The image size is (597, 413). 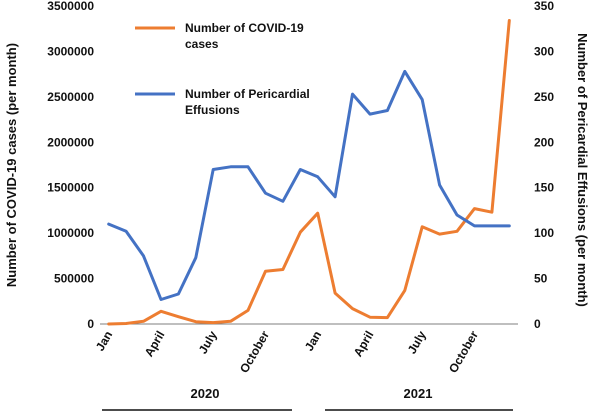 I want to click on y-left-tick-label: 1500000, so click(x=70, y=188).